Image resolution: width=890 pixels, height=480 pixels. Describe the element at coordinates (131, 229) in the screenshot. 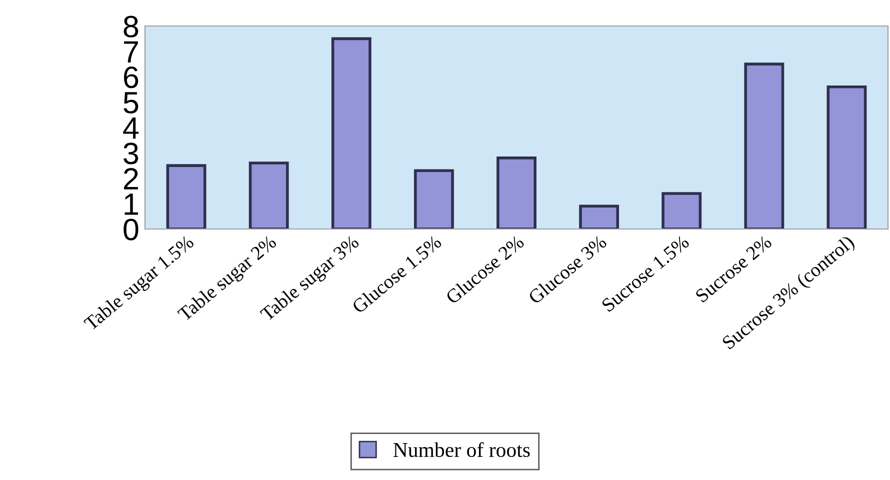

I see `y-tick-label: 0` at that location.